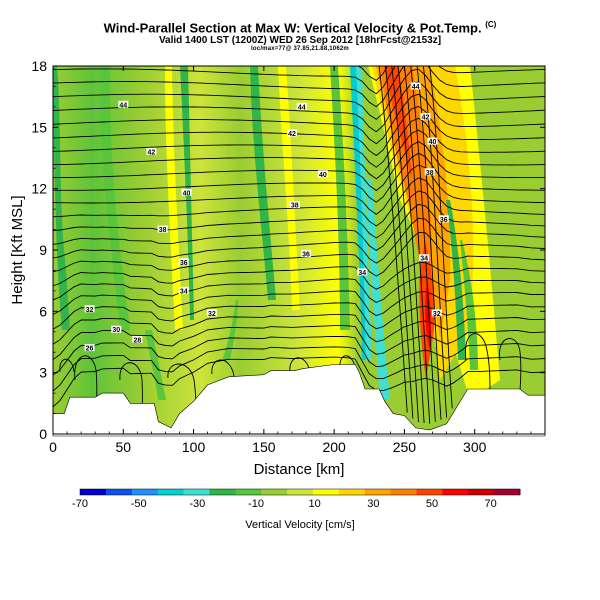  I want to click on y-tick-label: 0, so click(43, 434).